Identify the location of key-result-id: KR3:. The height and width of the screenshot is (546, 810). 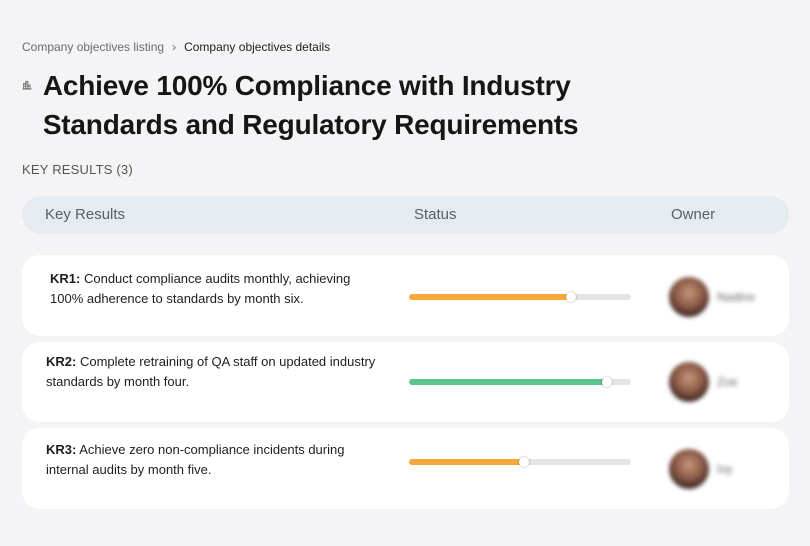
(61, 449).